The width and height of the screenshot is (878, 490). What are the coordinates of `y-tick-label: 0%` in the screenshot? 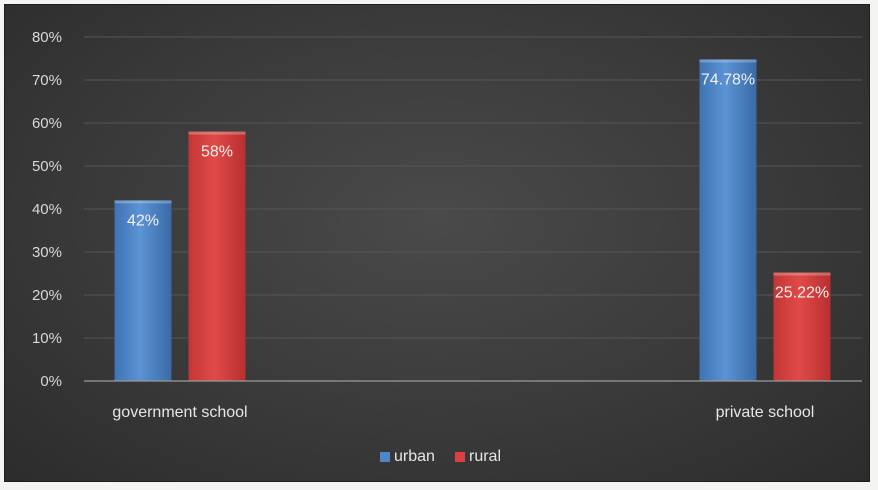 It's located at (51, 381).